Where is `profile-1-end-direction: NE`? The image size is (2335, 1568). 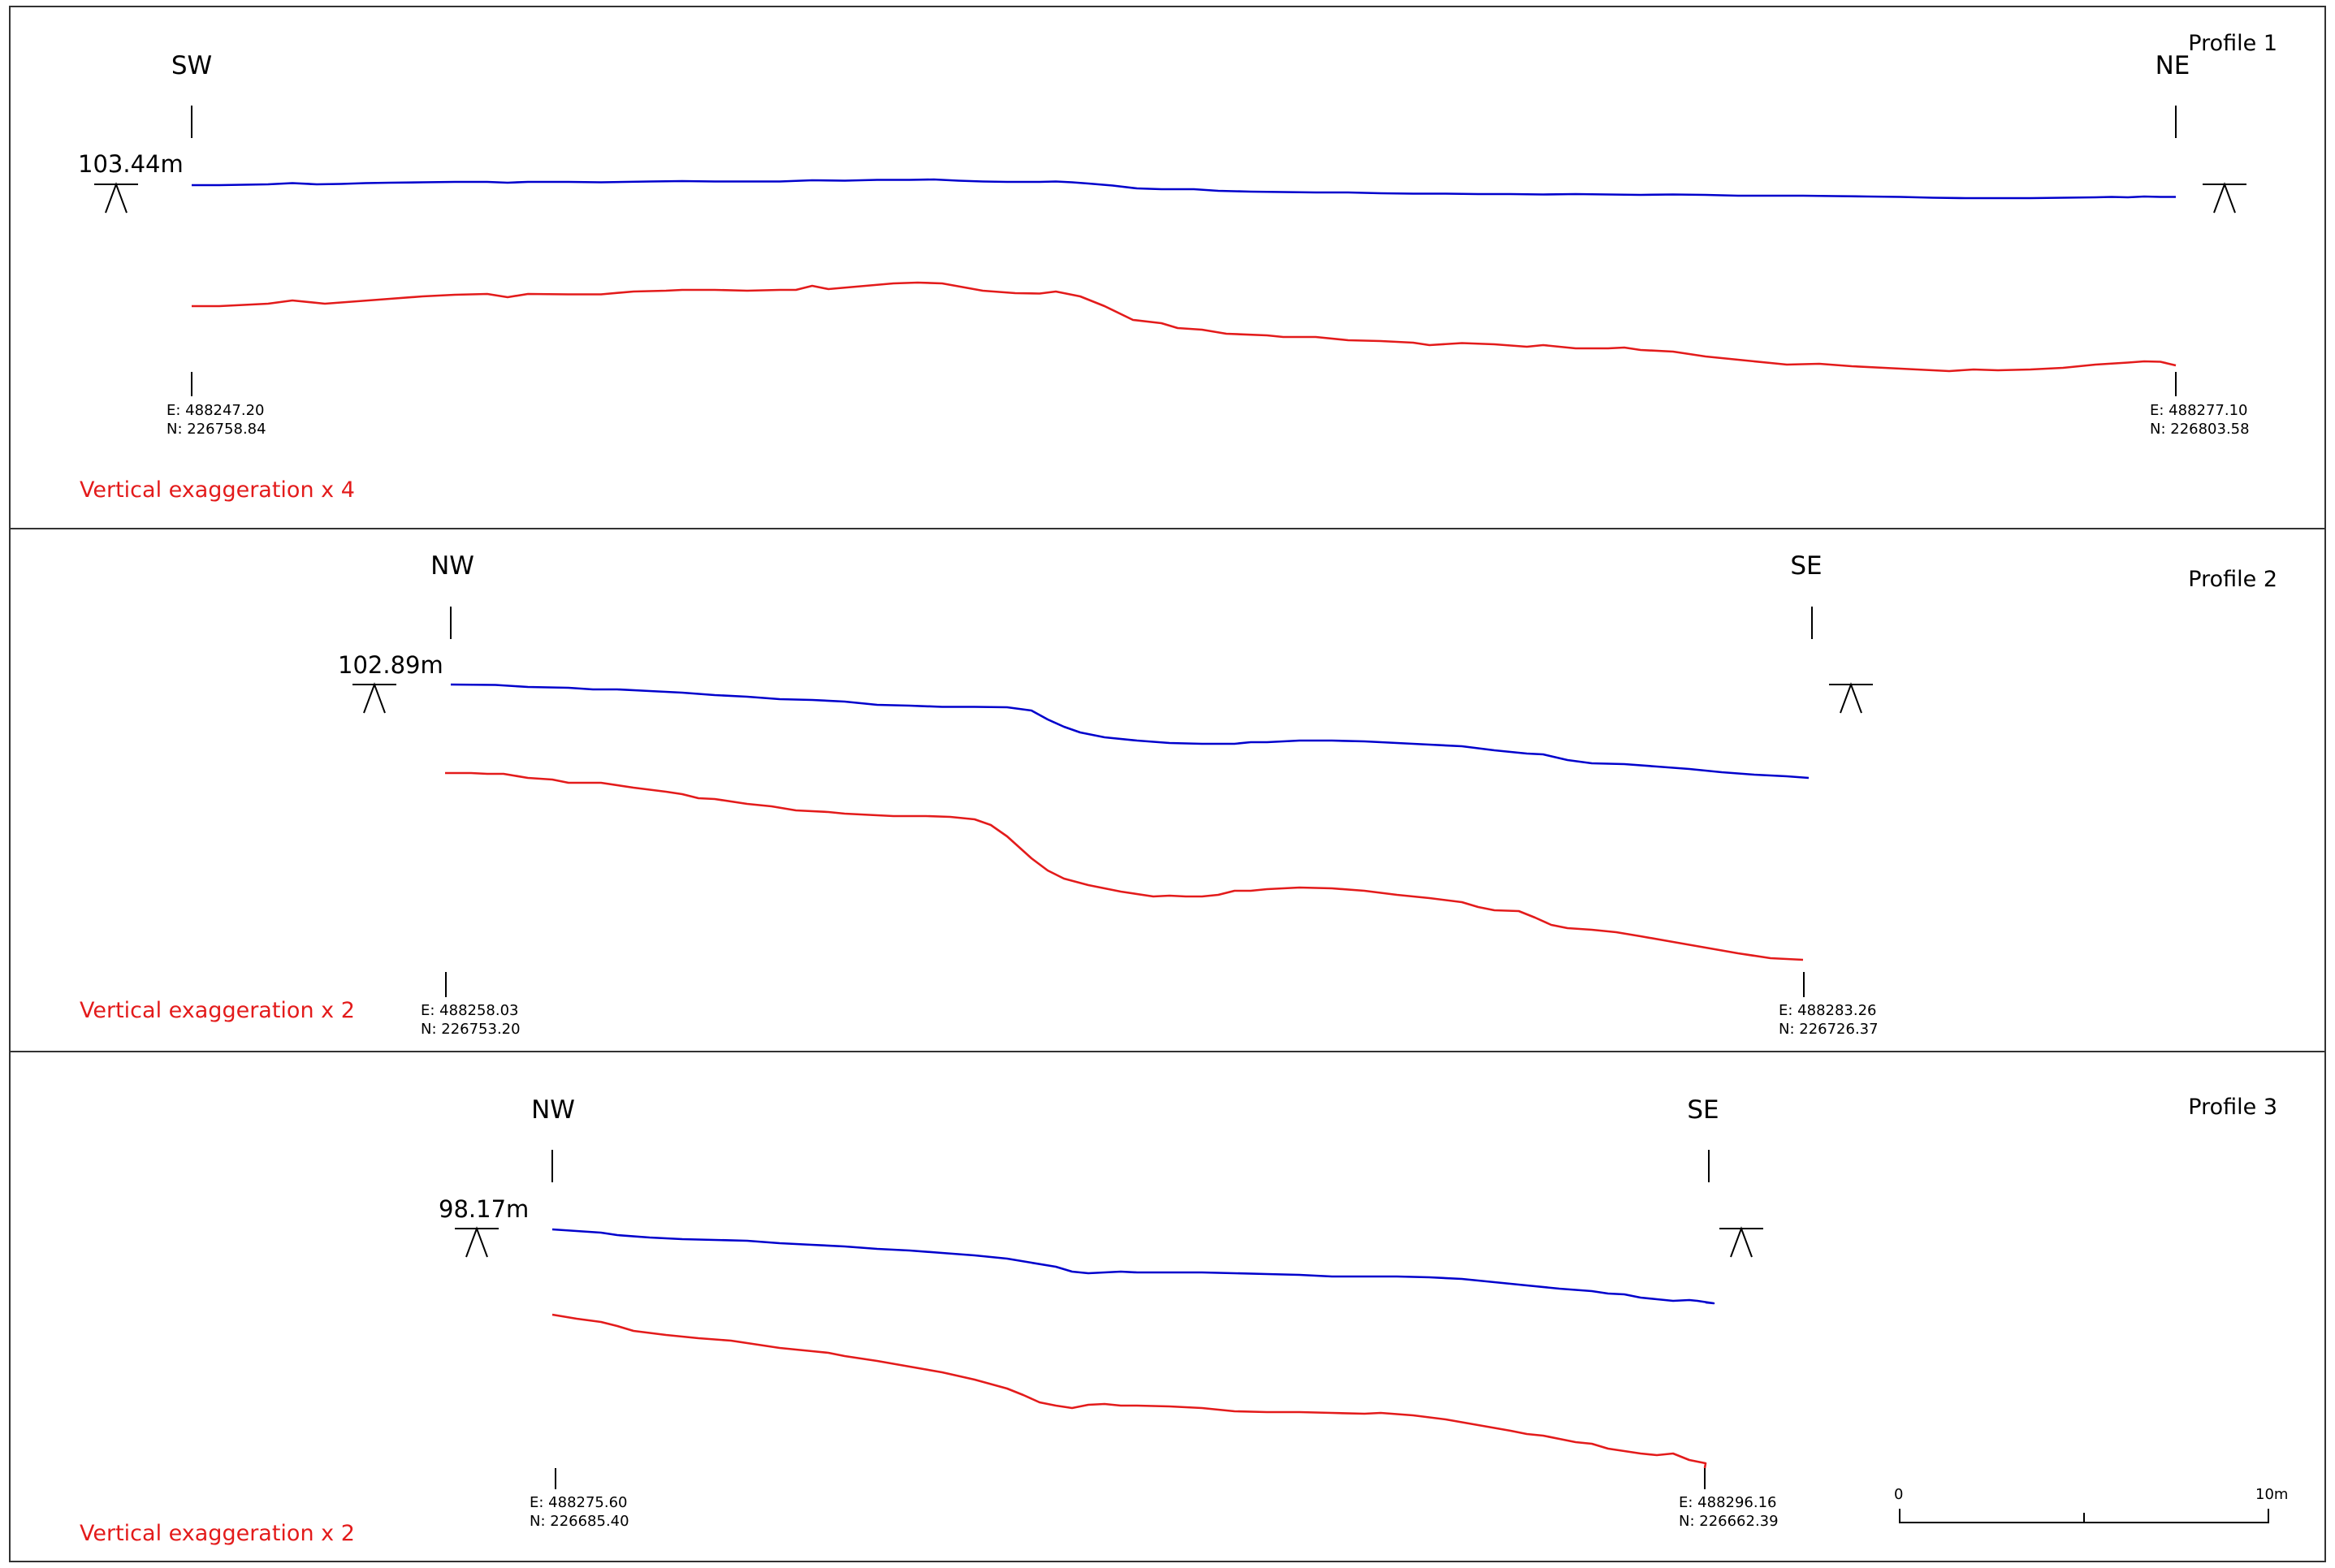 profile-1-end-direction: NE is located at coordinates (2173, 65).